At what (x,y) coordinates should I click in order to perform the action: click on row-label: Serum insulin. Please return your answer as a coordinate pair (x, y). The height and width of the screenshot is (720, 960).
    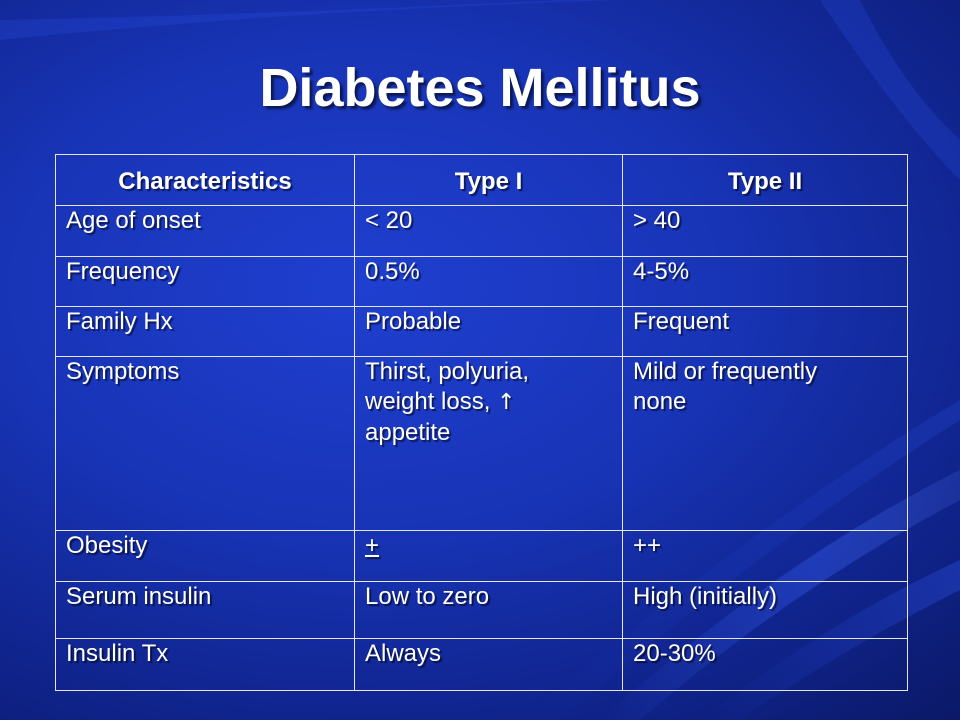
    Looking at the image, I should click on (205, 610).